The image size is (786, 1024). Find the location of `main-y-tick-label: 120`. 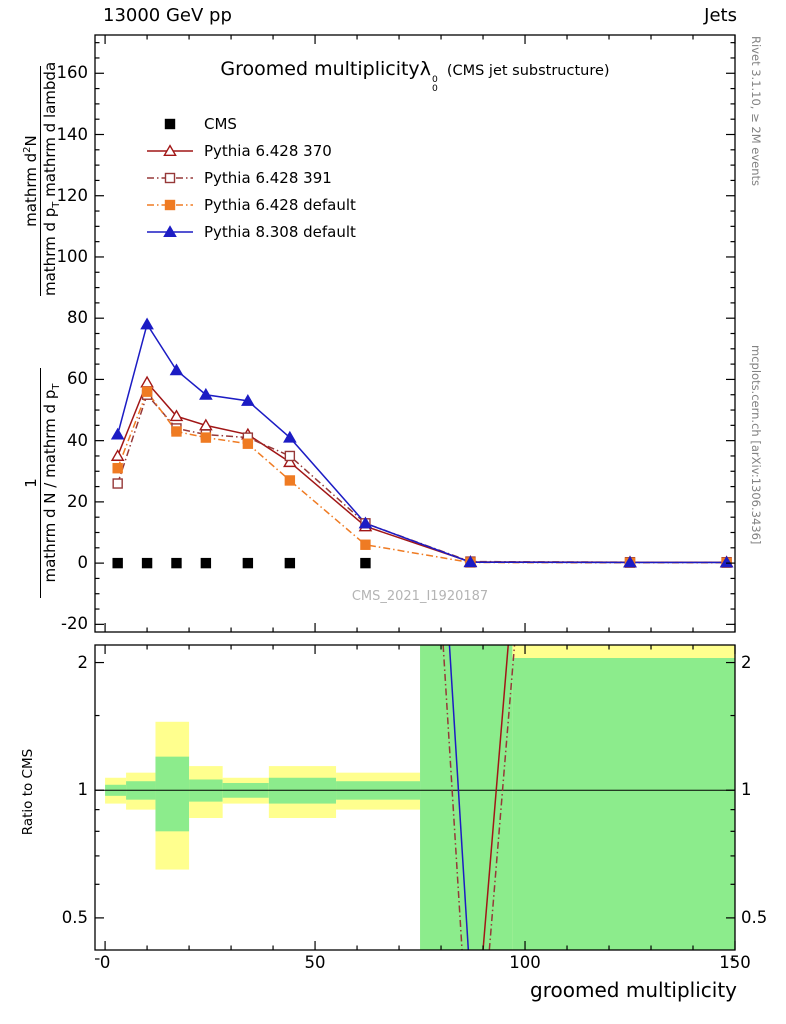

main-y-tick-label: 120 is located at coordinates (72, 195).